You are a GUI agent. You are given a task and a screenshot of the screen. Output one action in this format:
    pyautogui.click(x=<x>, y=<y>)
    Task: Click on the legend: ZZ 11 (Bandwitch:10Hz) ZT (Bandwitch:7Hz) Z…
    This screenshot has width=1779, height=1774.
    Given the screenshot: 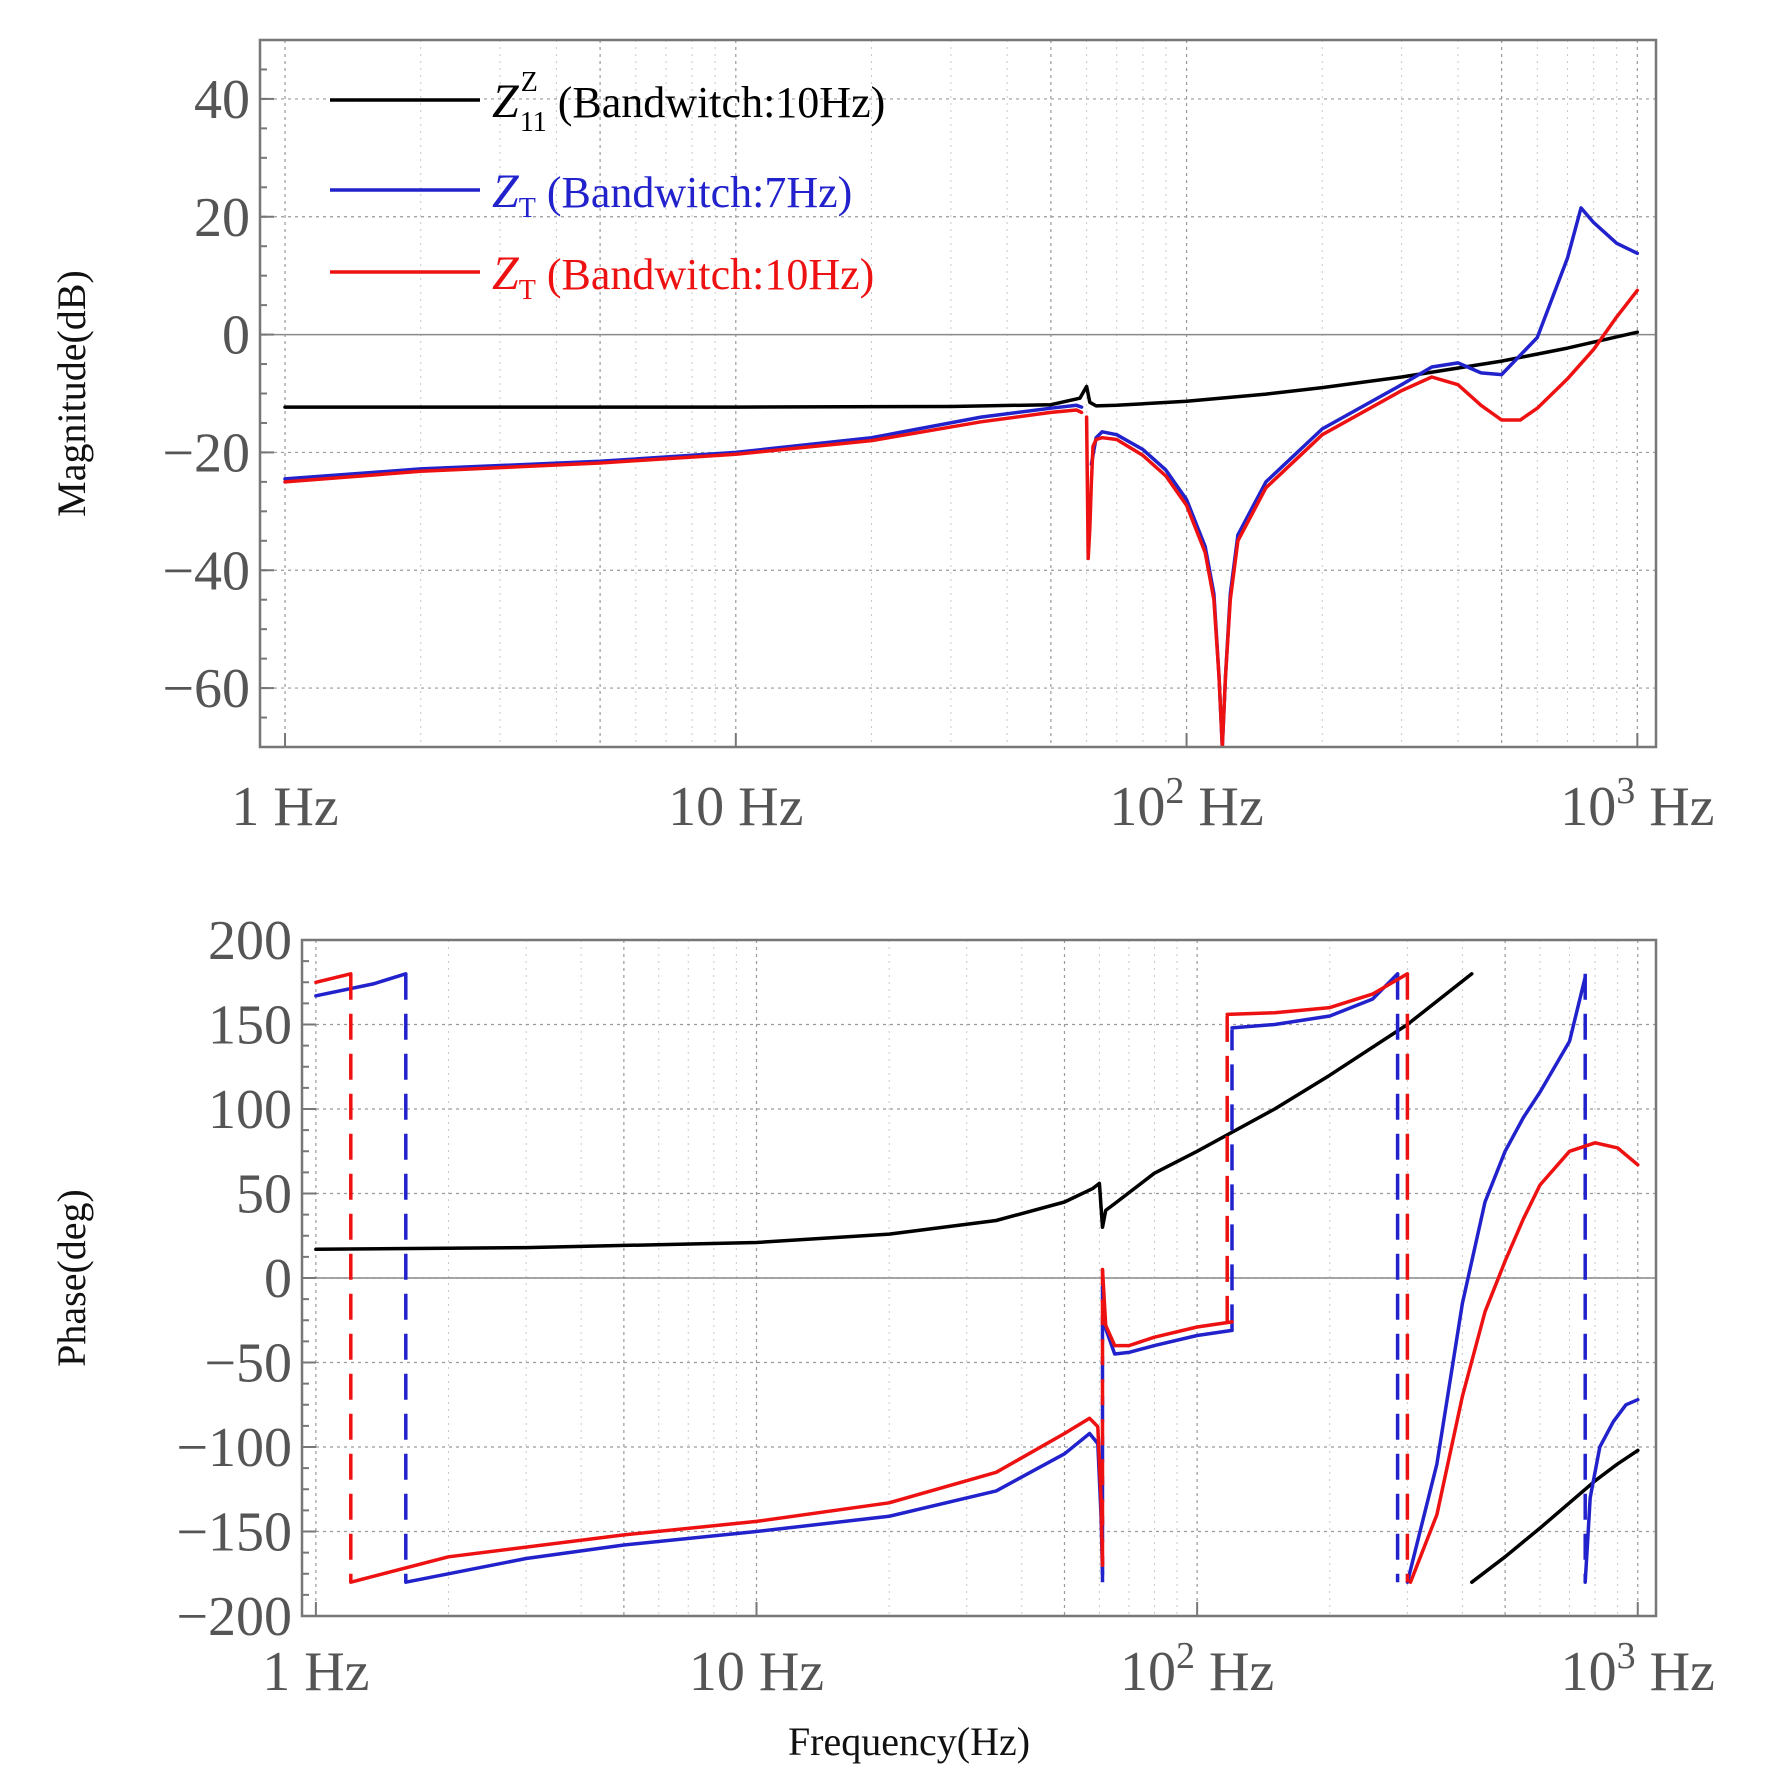 What is the action you would take?
    pyautogui.click(x=607, y=186)
    